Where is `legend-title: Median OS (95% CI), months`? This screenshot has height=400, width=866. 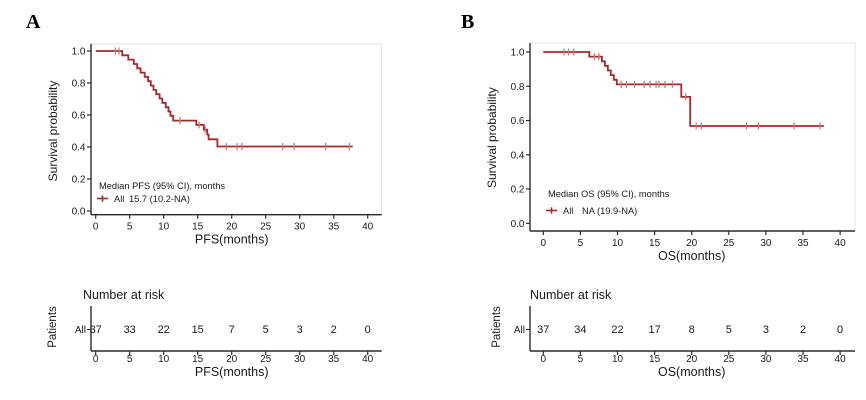 legend-title: Median OS (95% CI), months is located at coordinates (609, 194).